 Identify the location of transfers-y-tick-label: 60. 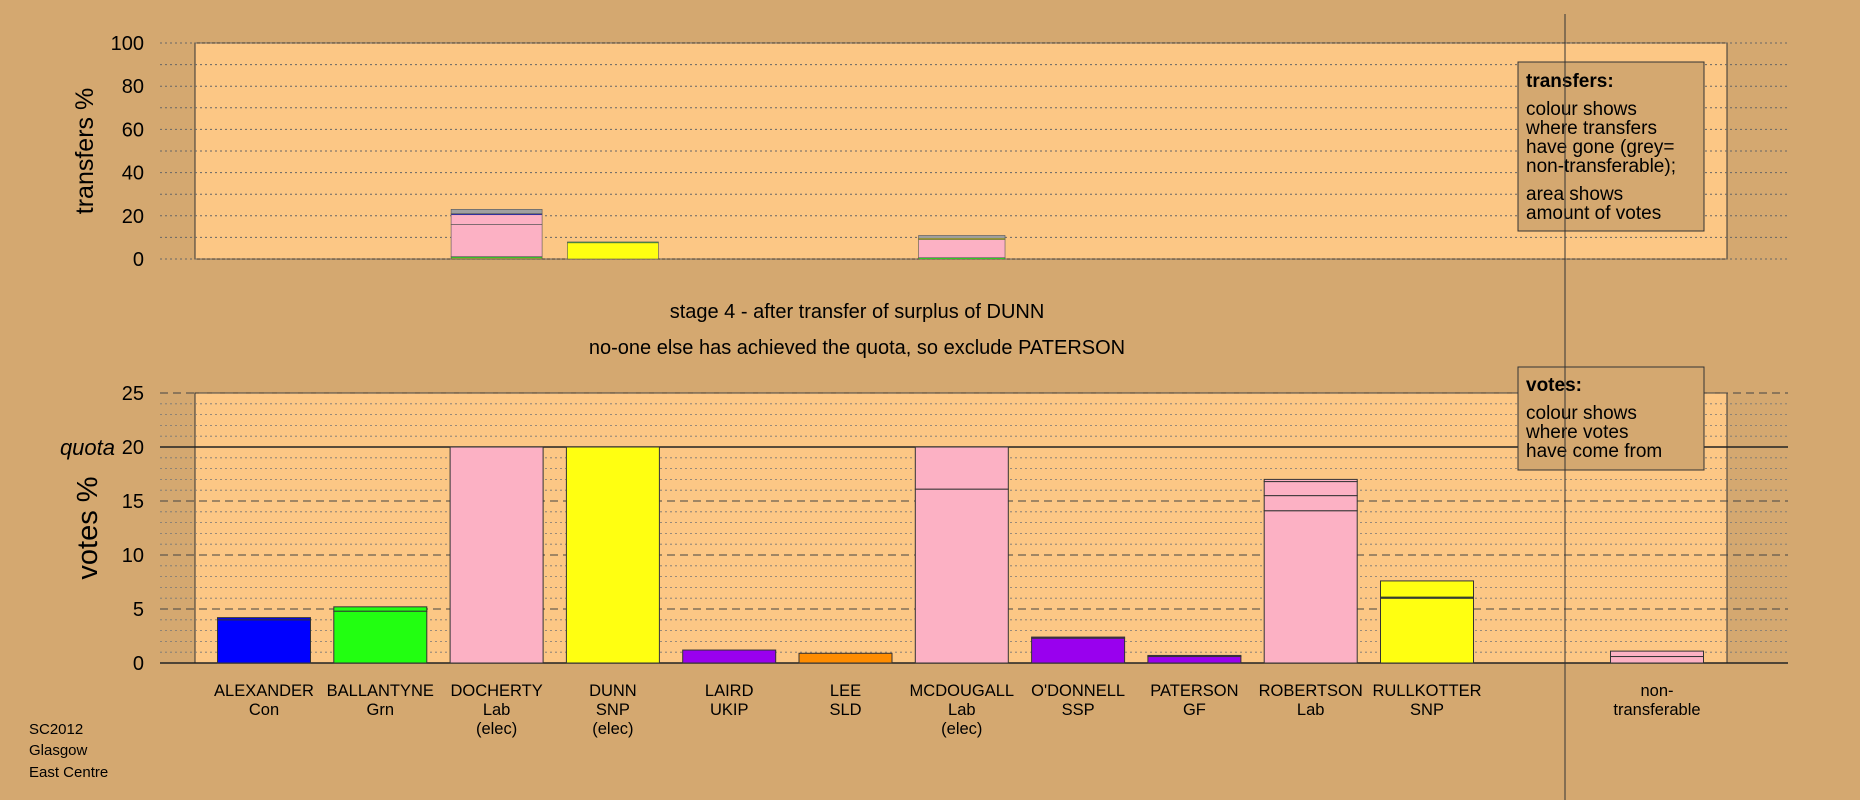
(133, 130).